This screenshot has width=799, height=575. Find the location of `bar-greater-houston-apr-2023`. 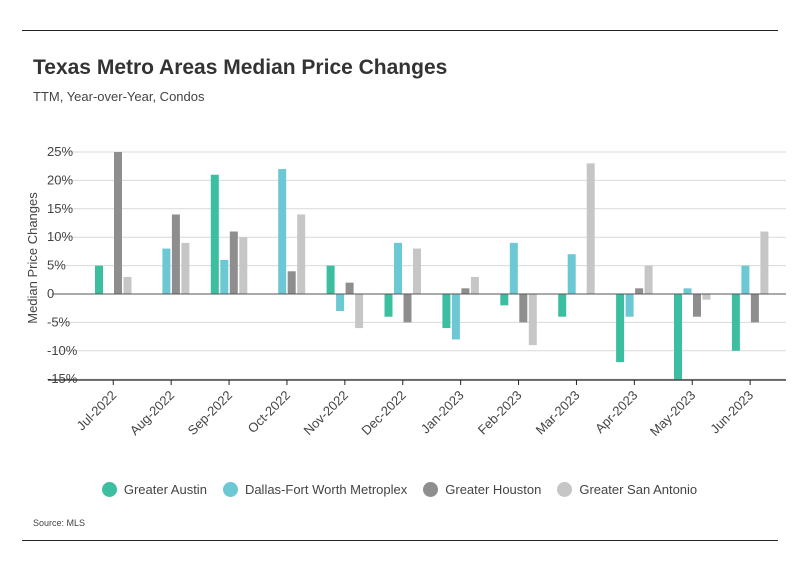

bar-greater-houston-apr-2023 is located at coordinates (639, 291).